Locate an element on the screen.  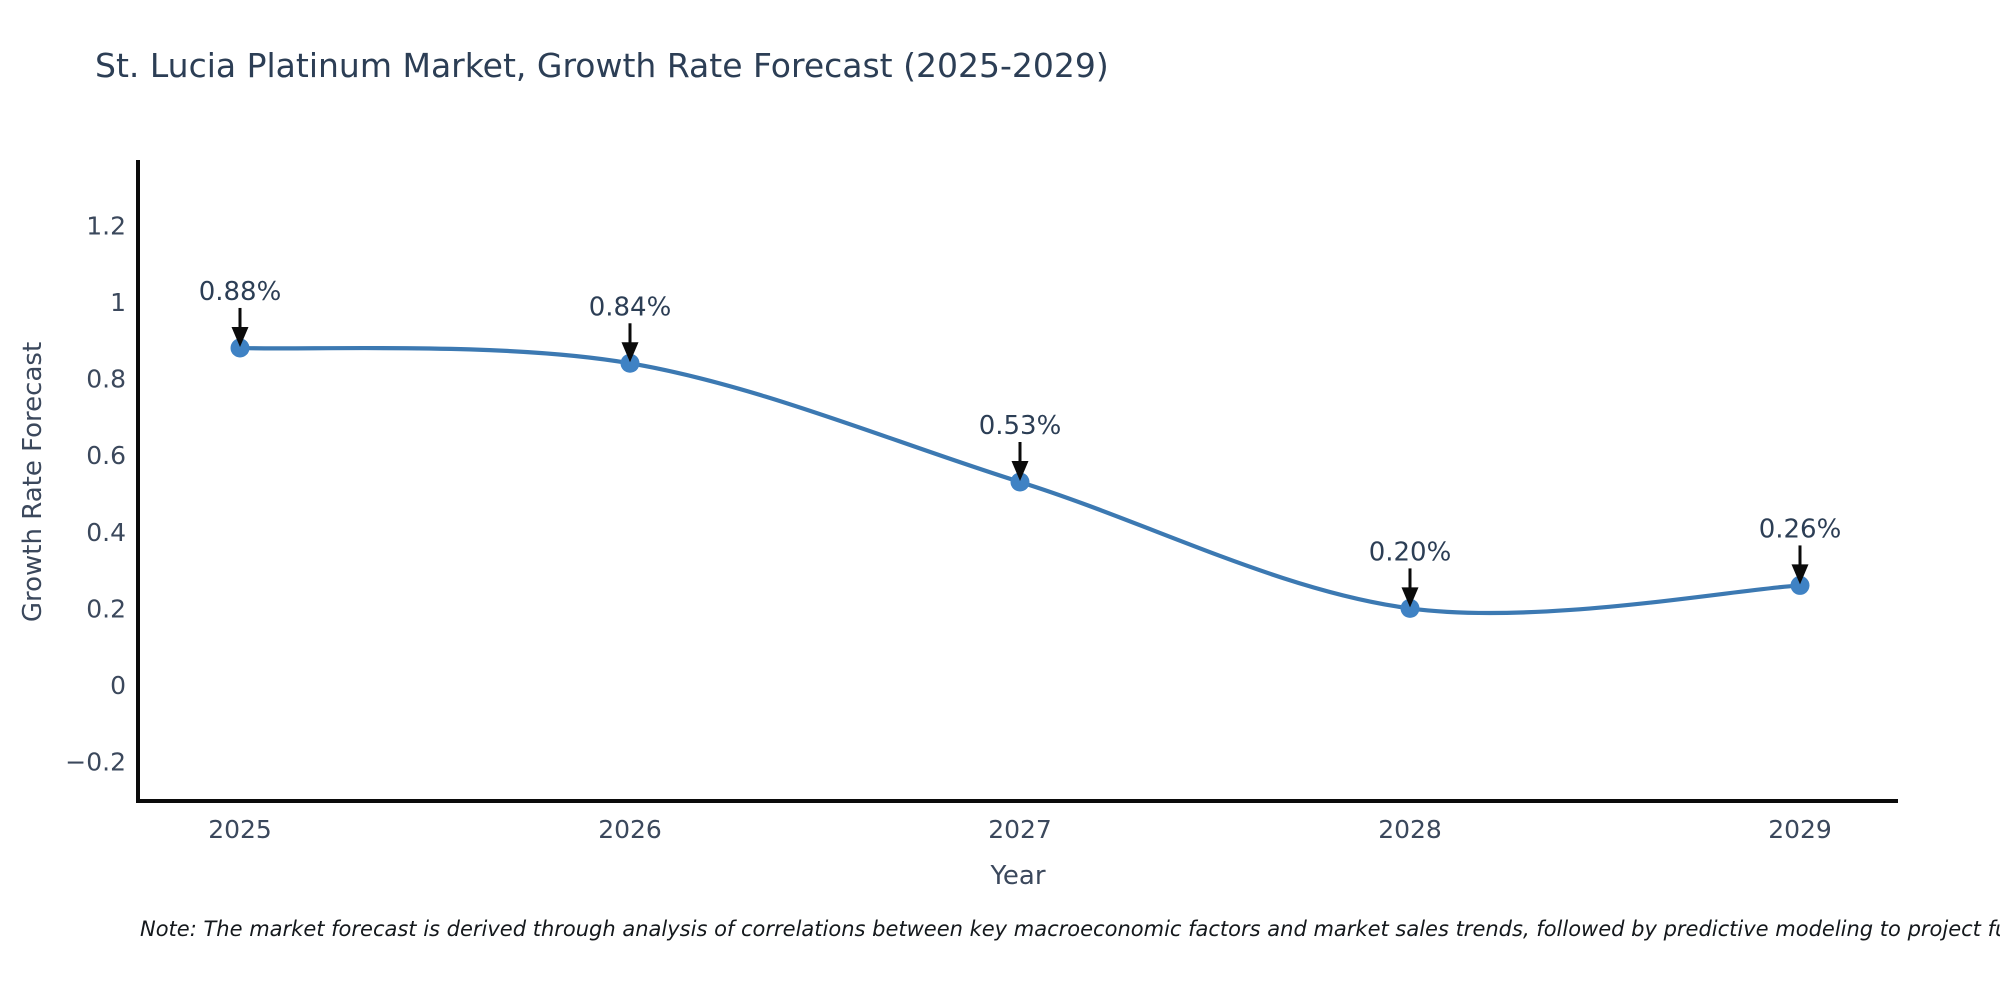
point-value-label: 0.84% is located at coordinates (630, 307).